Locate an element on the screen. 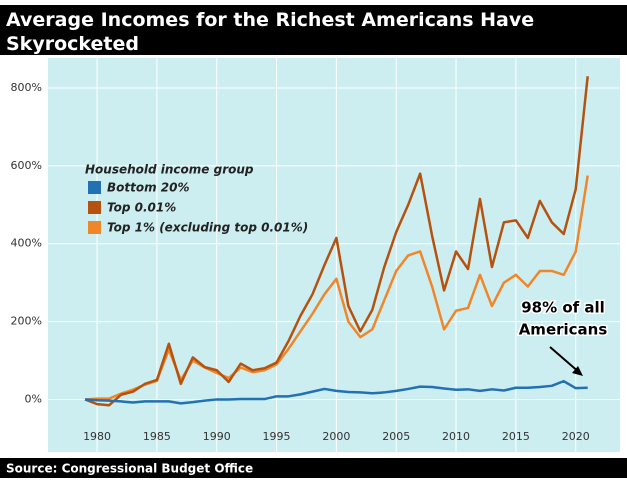 The width and height of the screenshot is (627, 487). x-tick-label: 2020 is located at coordinates (576, 436).